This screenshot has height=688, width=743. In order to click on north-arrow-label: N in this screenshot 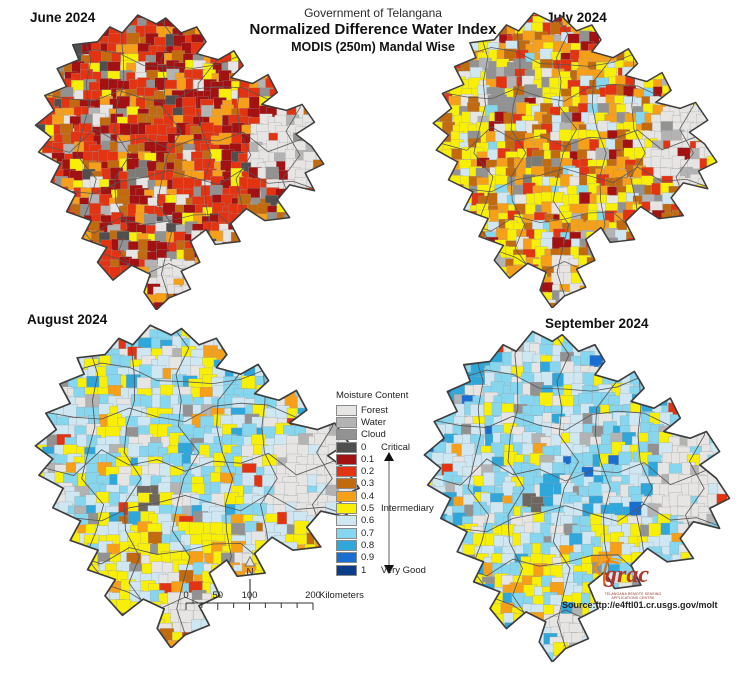, I will do `click(250, 572)`.